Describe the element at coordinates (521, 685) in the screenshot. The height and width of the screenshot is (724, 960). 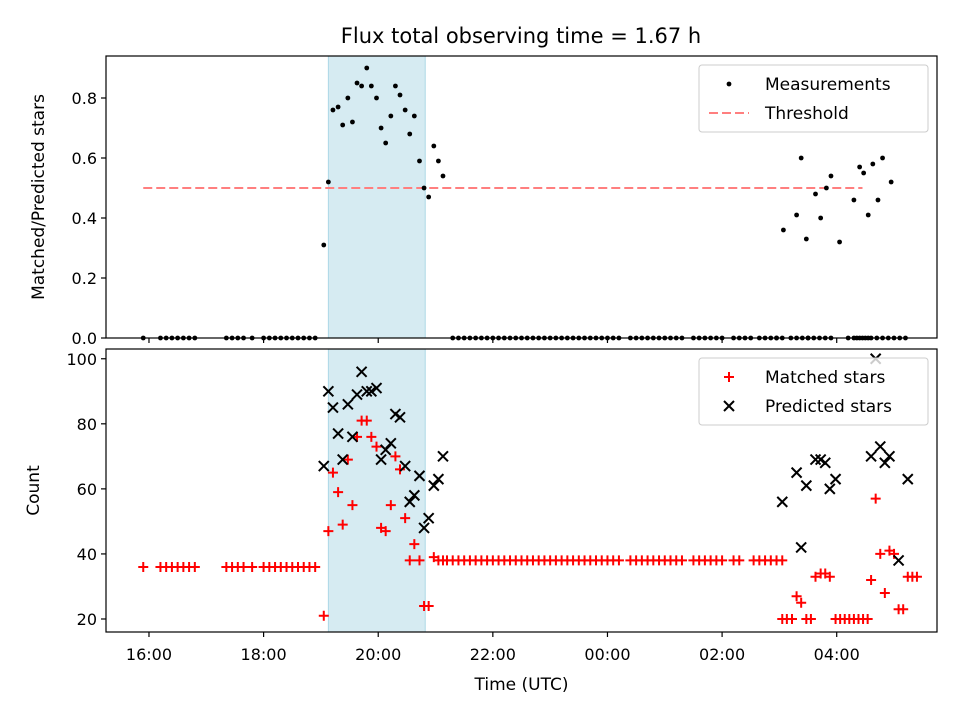
I see `x-axis-label: Time (UTC)` at that location.